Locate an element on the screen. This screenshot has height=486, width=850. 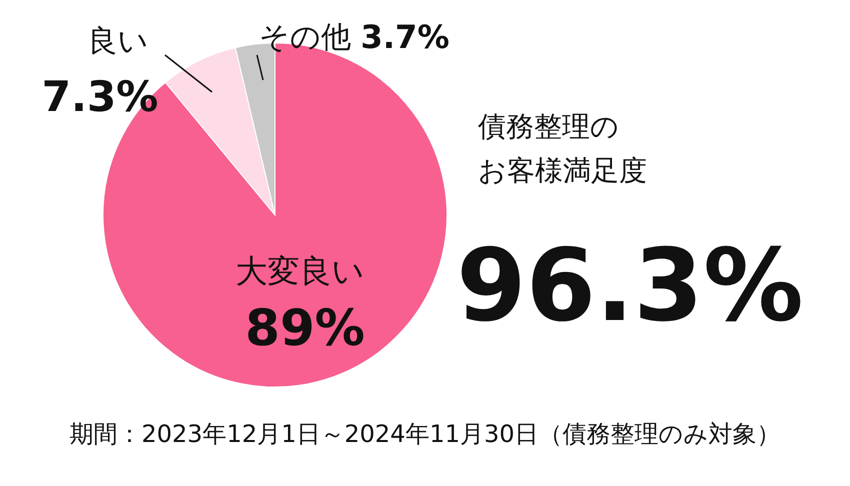
text: 債務整理の is located at coordinates (548, 126).